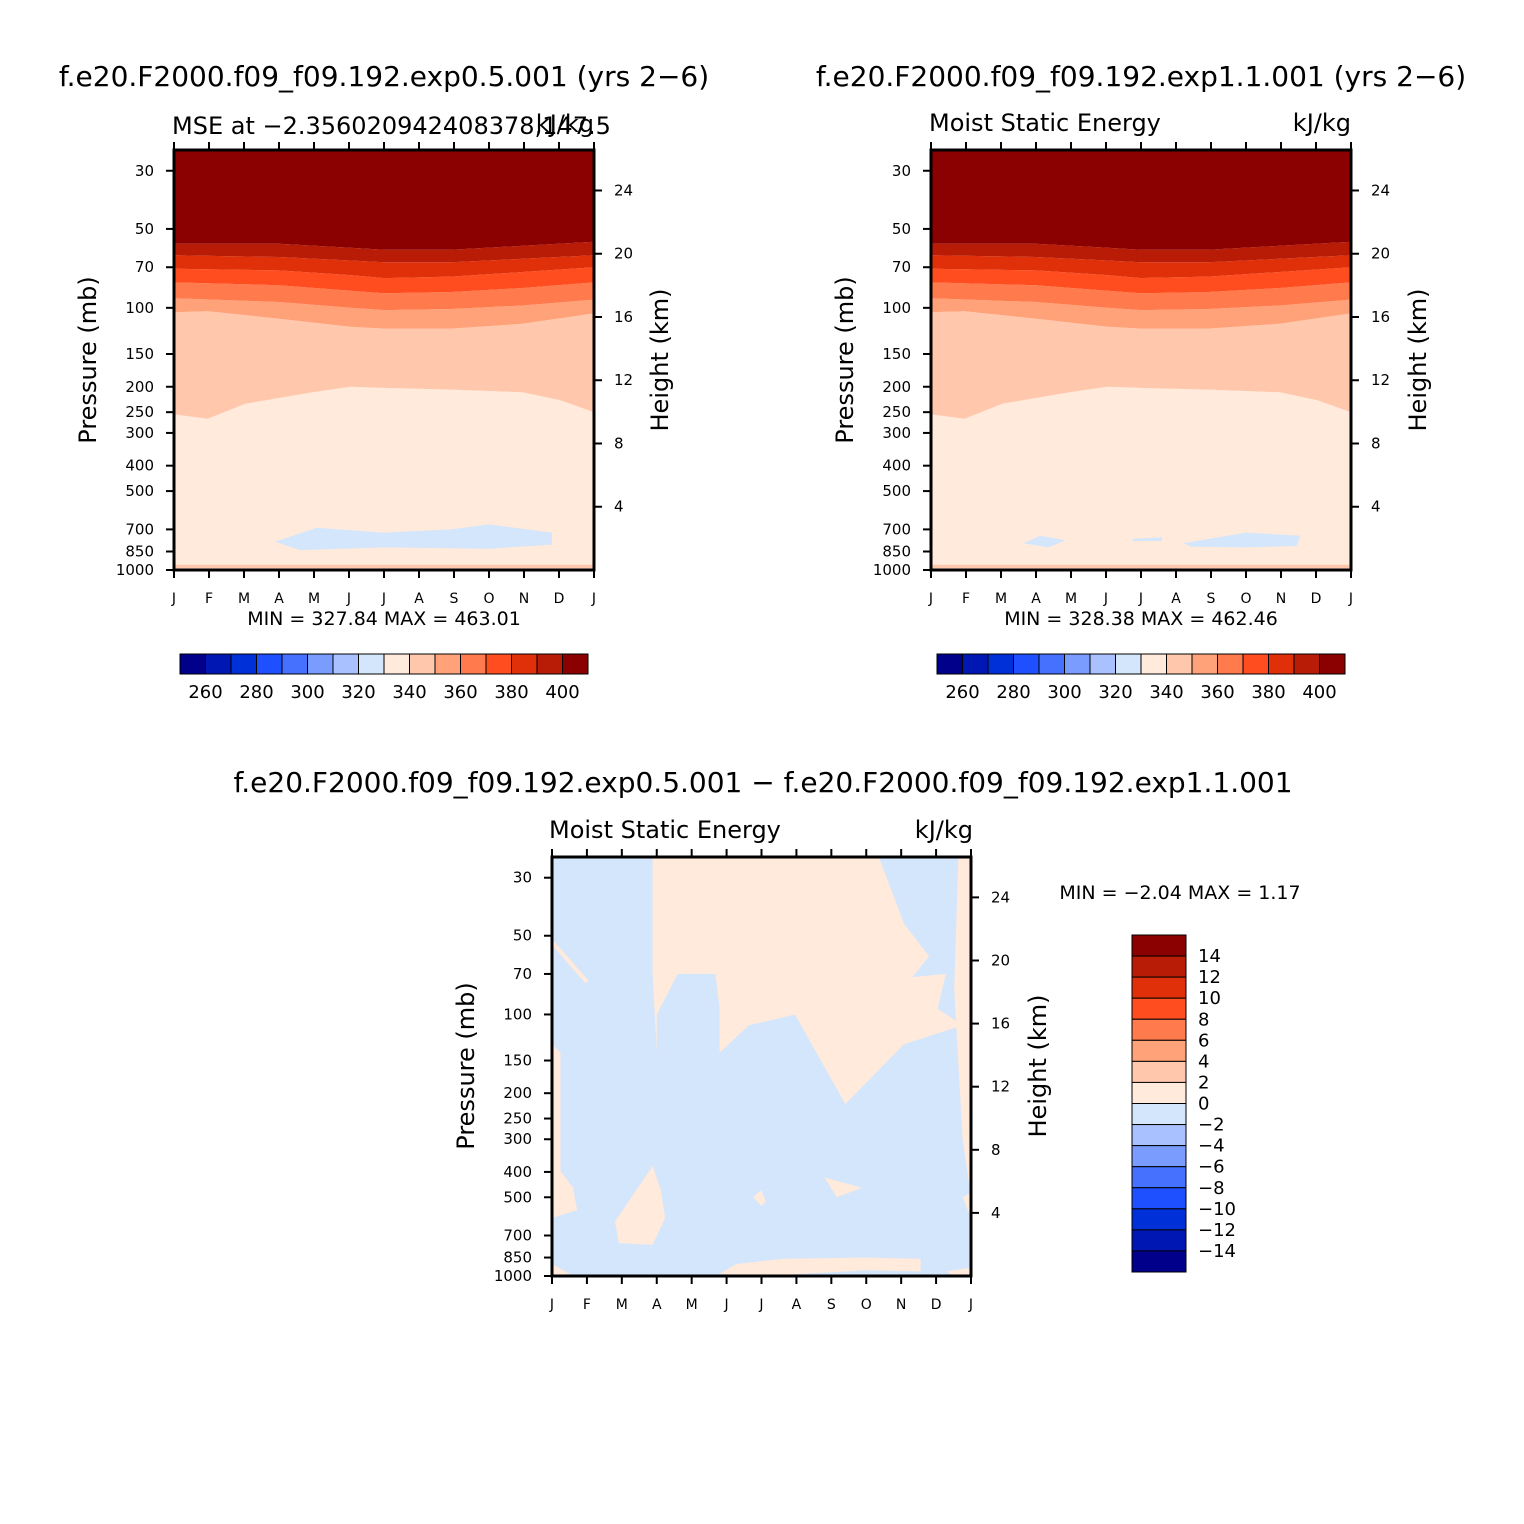 The height and width of the screenshot is (1524, 1524). Describe the element at coordinates (466, 1065) in the screenshot. I see `panel-3-y-axis-title: Pressure (mb)` at that location.